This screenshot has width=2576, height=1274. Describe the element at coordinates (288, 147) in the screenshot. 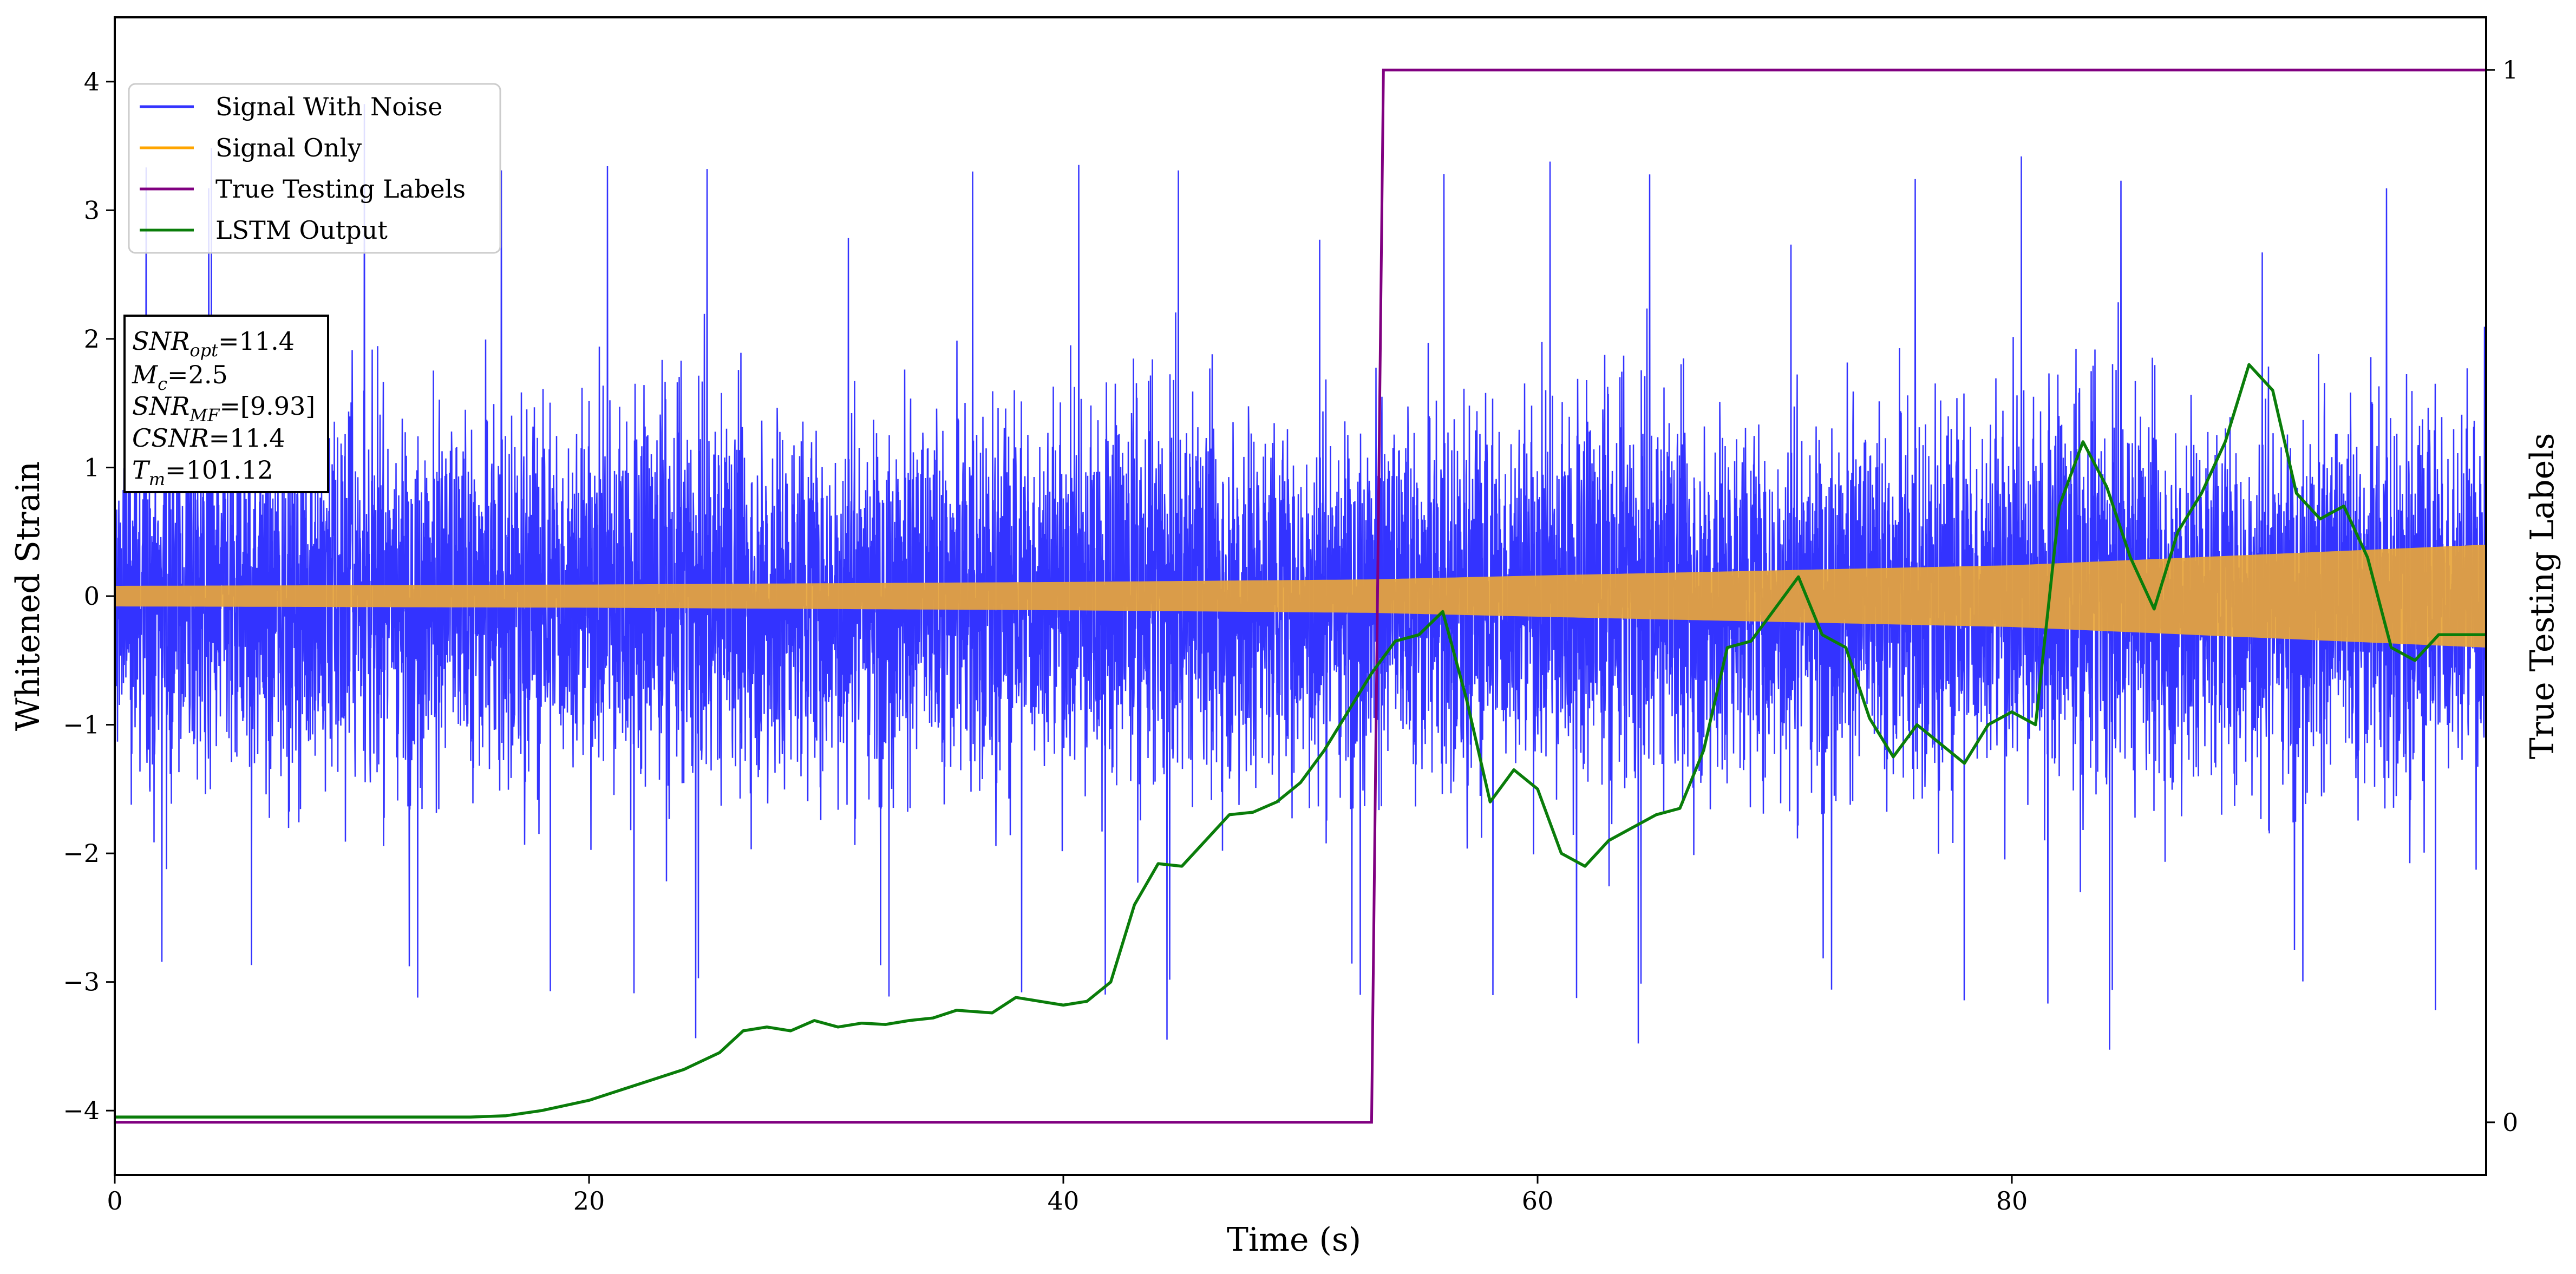

I see `legend-entry-label: Signal Only` at that location.